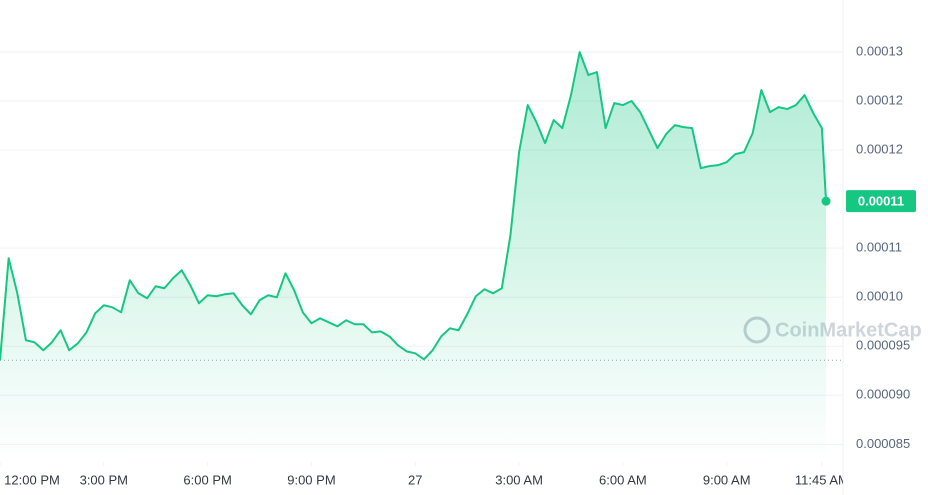 This screenshot has width=928, height=495. Describe the element at coordinates (623, 479) in the screenshot. I see `x-tick-label: 6:00 AM` at that location.